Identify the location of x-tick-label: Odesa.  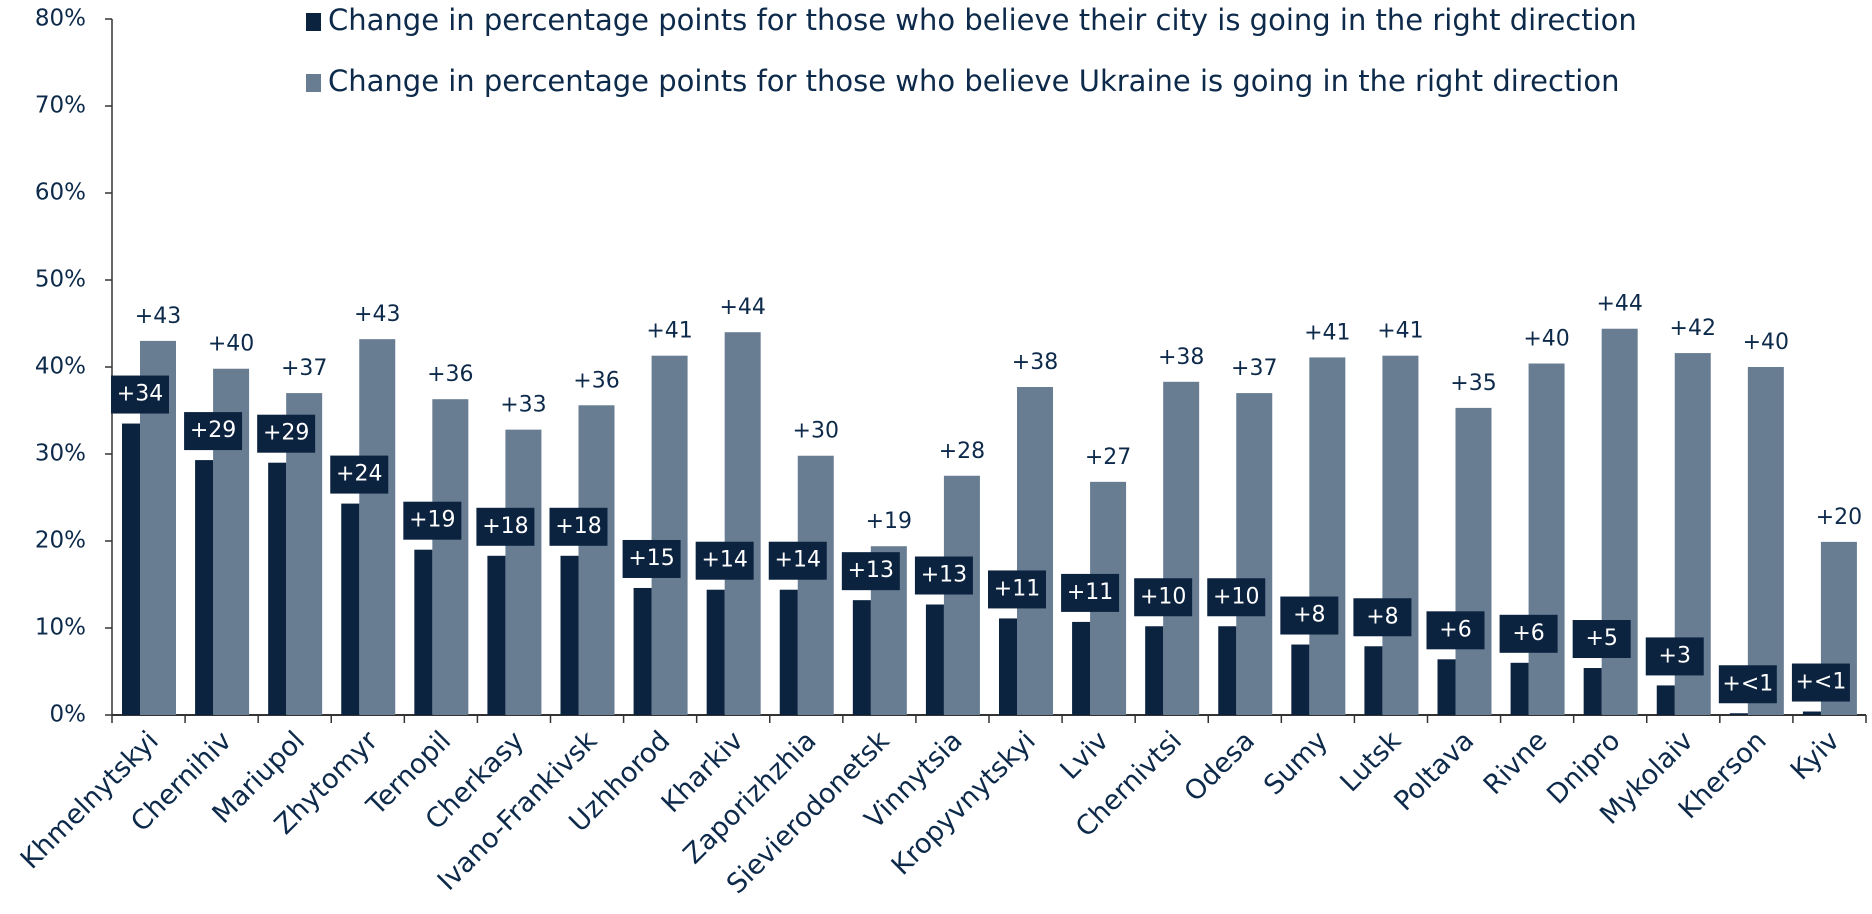
(1220, 766).